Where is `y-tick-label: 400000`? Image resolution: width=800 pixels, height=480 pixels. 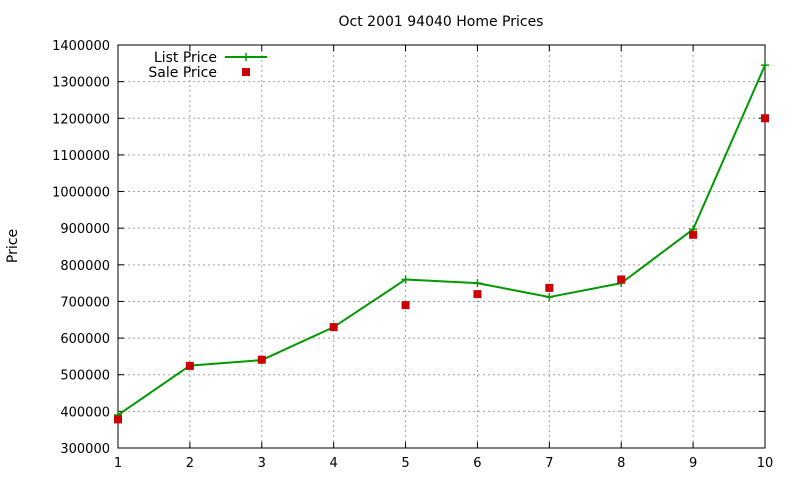 y-tick-label: 400000 is located at coordinates (85, 412).